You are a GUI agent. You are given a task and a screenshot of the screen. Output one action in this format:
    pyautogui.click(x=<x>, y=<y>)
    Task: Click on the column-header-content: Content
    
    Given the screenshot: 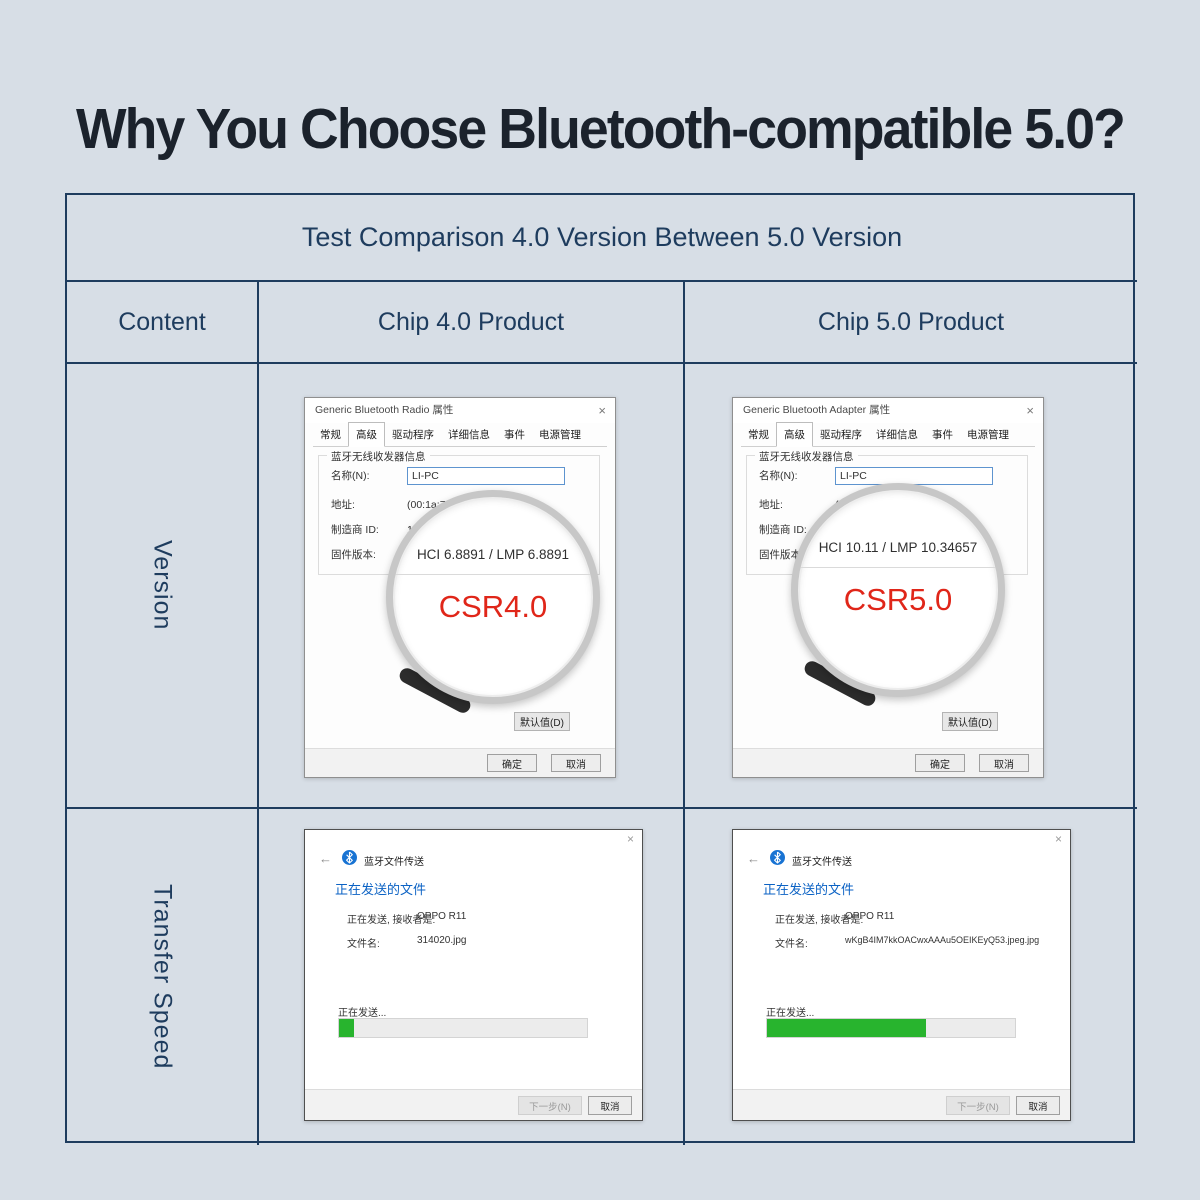 What is the action you would take?
    pyautogui.click(x=162, y=321)
    